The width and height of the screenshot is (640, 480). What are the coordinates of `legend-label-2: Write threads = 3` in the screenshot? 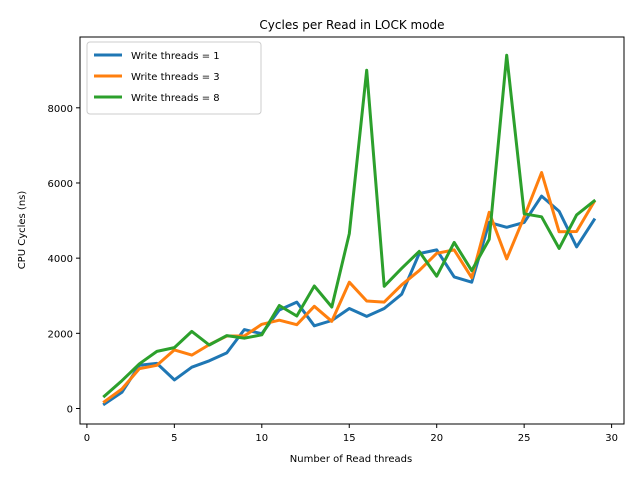 It's located at (175, 77).